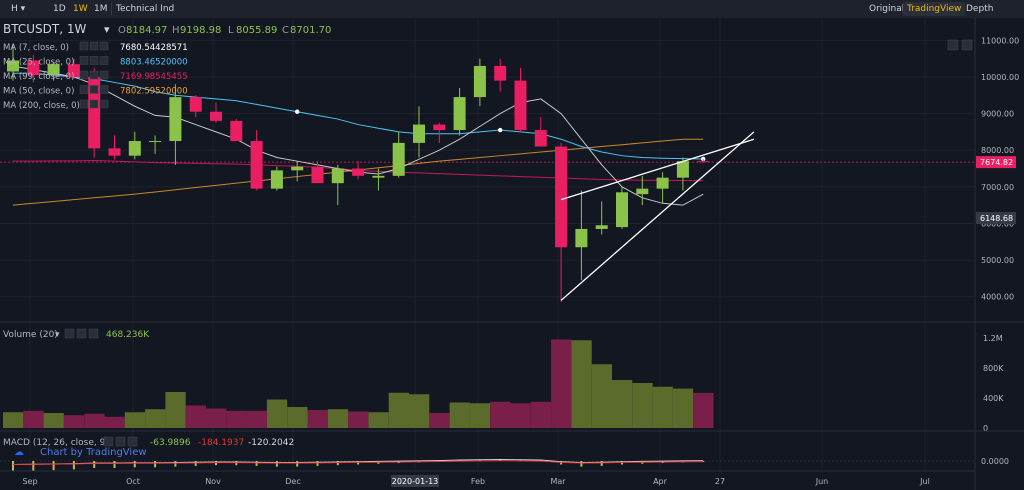 The image size is (1024, 490). Describe the element at coordinates (285, 30) in the screenshot. I see `svg-text: C` at that location.